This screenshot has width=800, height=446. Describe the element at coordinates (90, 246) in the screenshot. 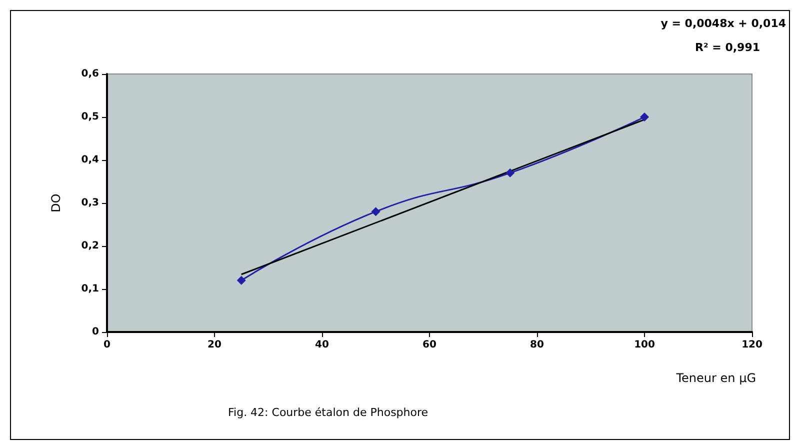

I see `y-tick-label: 0,2` at that location.